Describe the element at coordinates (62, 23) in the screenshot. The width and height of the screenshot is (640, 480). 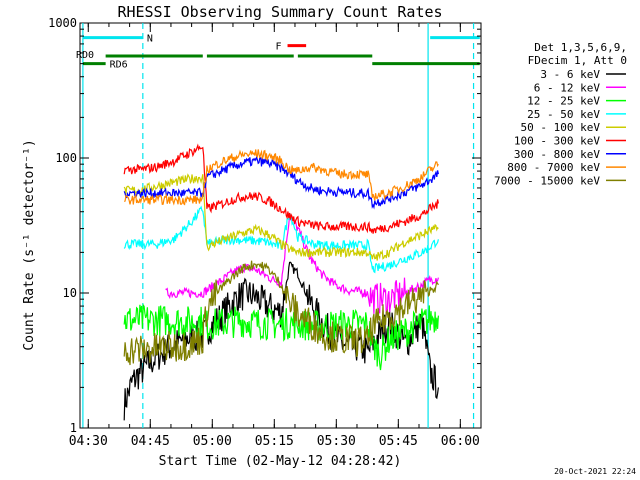
I see `y-tick-label: 1000` at that location.